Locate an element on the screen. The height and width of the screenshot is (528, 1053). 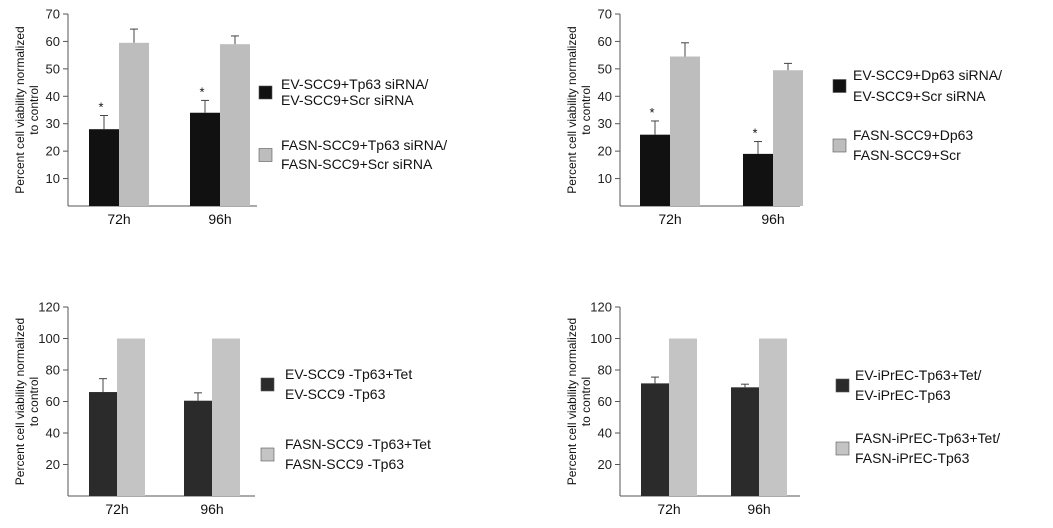
legend-label-series-2: FASN-SCC9 -Tp63 is located at coordinates (344, 464).